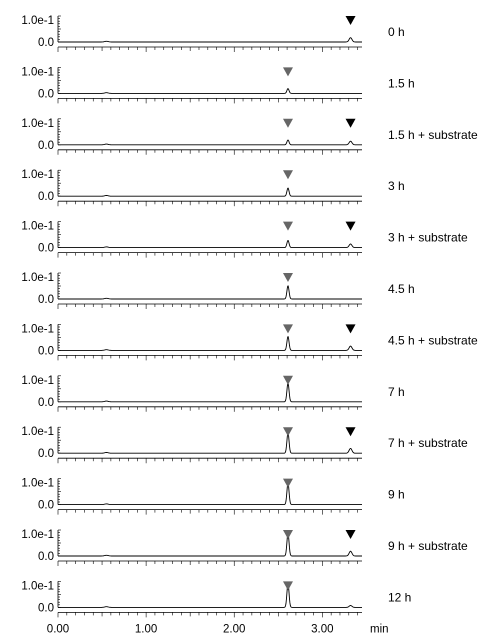 The width and height of the screenshot is (491, 636). What do you see at coordinates (433, 135) in the screenshot?
I see `trace-label: 1.5 h + substrate` at bounding box center [433, 135].